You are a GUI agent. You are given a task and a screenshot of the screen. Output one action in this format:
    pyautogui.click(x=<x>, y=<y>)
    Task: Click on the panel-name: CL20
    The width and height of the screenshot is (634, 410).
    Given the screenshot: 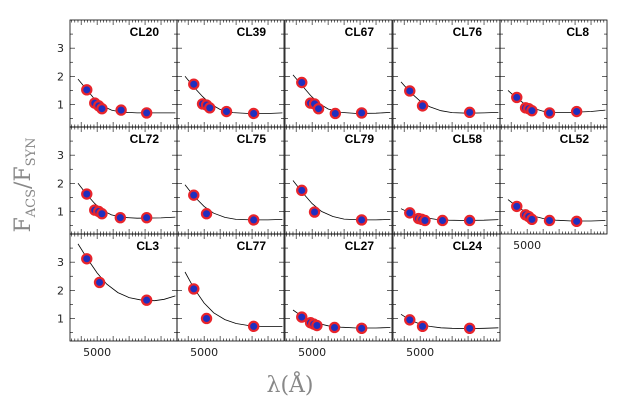 What is the action you would take?
    pyautogui.click(x=145, y=32)
    